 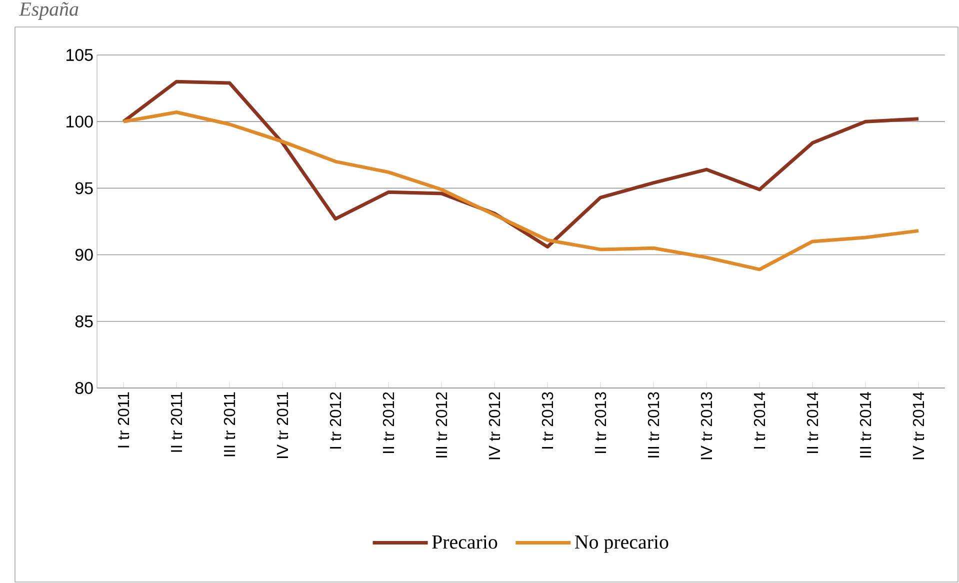 I want to click on y-tick-label: 80, so click(x=84, y=388).